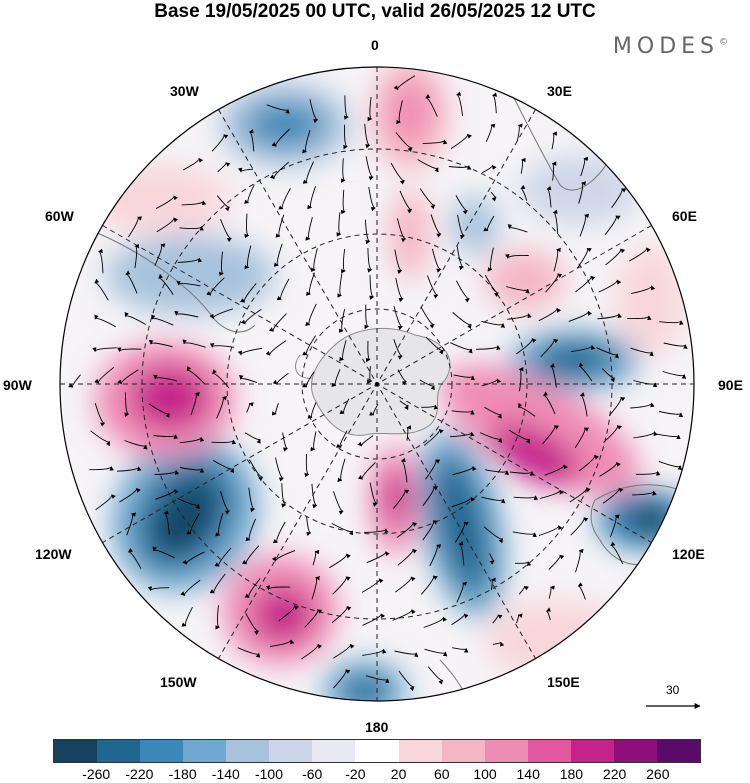 The width and height of the screenshot is (750, 783). I want to click on south-pole-dot, so click(377, 384).